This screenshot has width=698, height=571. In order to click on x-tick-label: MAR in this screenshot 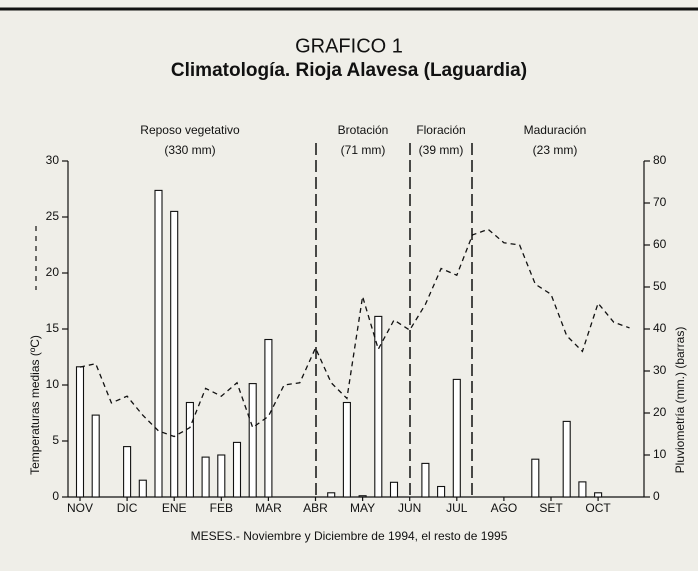, I will do `click(268, 508)`.